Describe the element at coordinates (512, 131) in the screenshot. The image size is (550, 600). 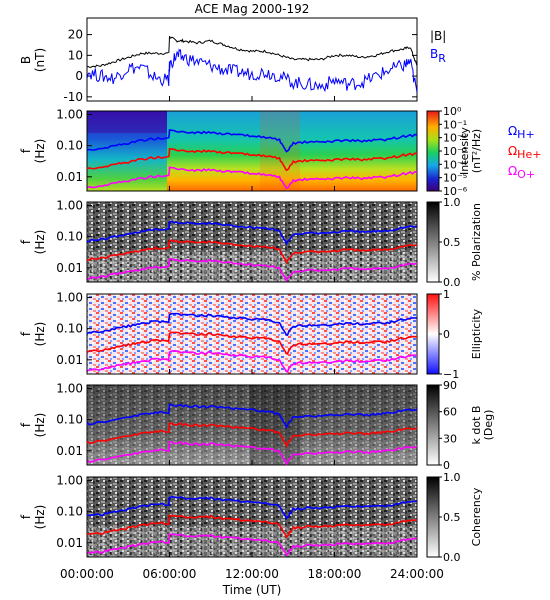
I see `legend-omega-h-main: Ω` at that location.